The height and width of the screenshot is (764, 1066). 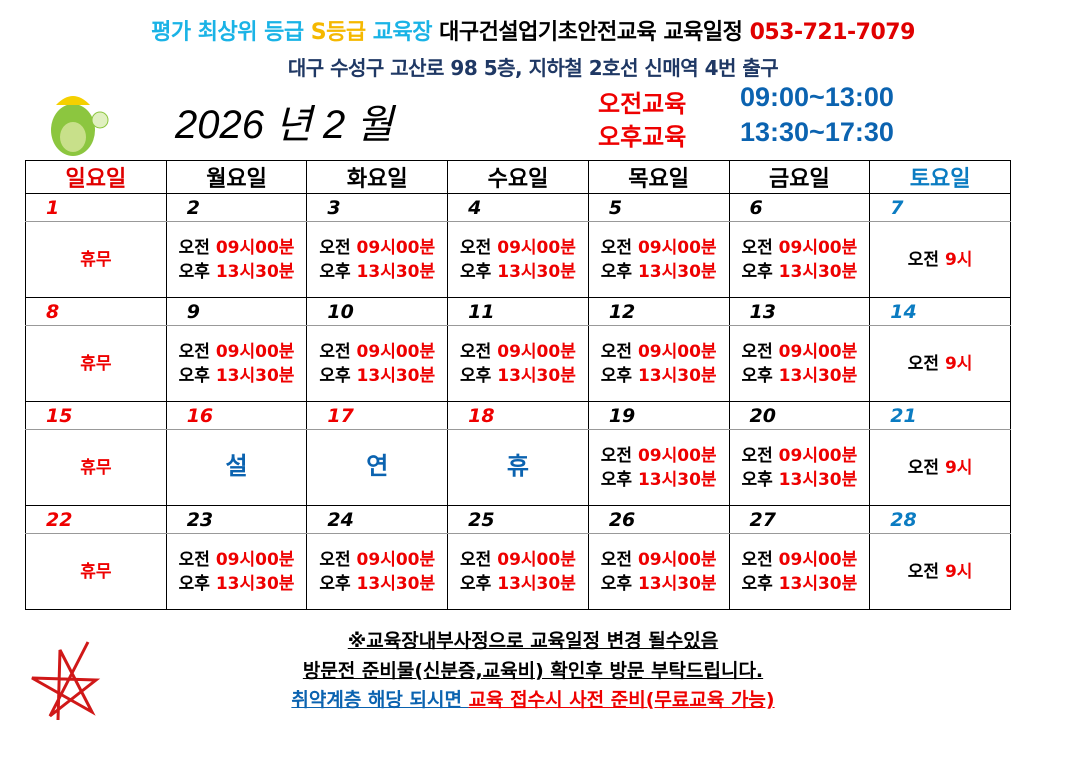 What do you see at coordinates (96, 177) in the screenshot?
I see `weekday-header: 일요일` at bounding box center [96, 177].